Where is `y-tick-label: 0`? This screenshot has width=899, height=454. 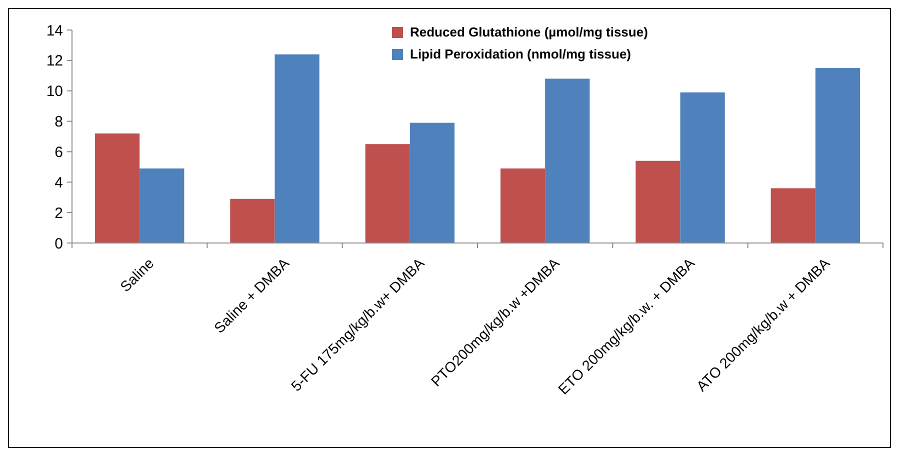
y-tick-label: 0 is located at coordinates (58, 243).